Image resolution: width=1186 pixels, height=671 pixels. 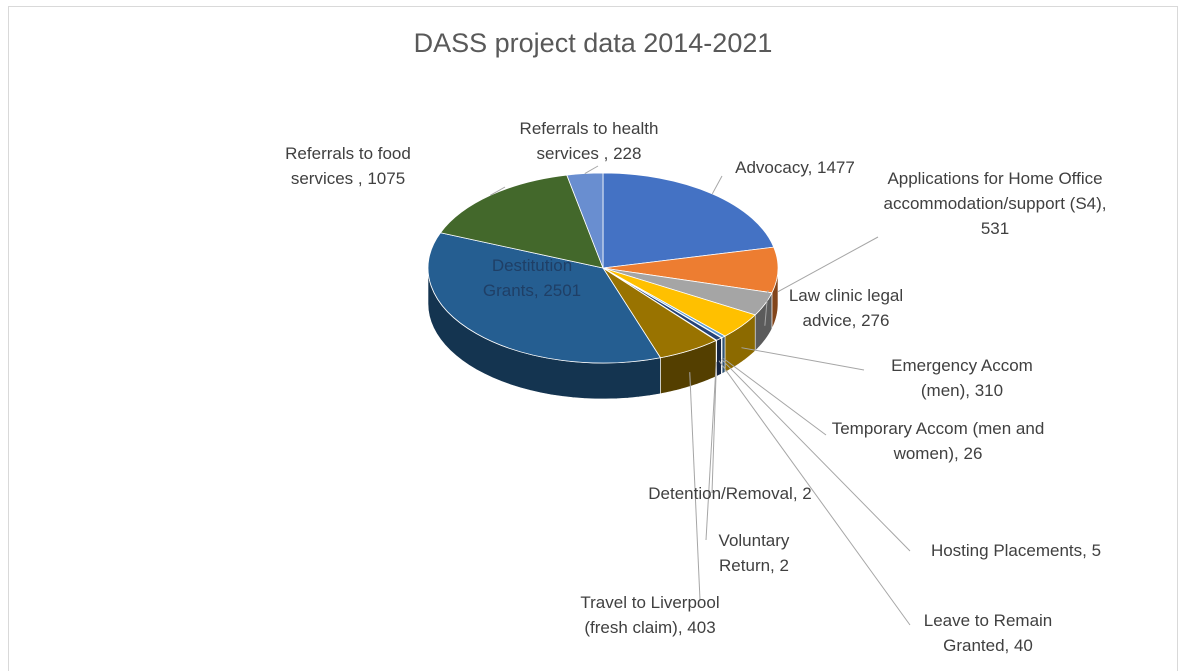 I want to click on data-label: Hosting Placements, 5, so click(x=1016, y=550).